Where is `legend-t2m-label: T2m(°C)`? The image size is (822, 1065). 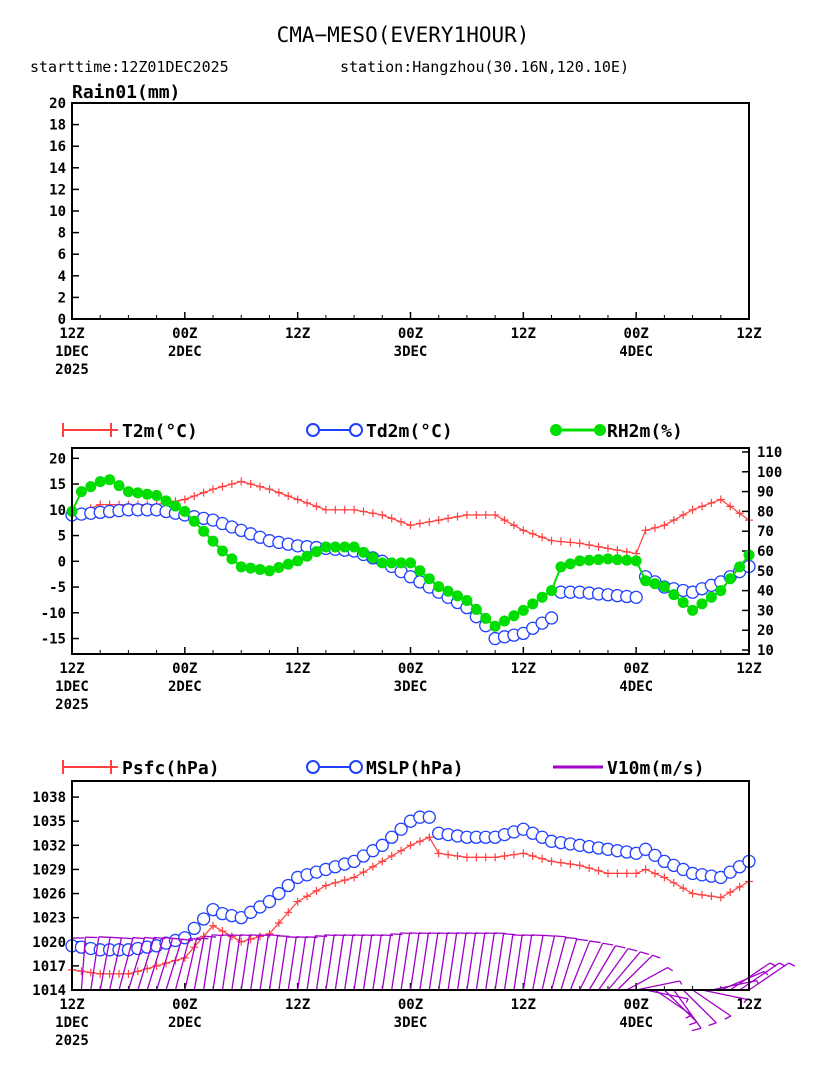
legend-t2m-label: T2m(°C) is located at coordinates (160, 431).